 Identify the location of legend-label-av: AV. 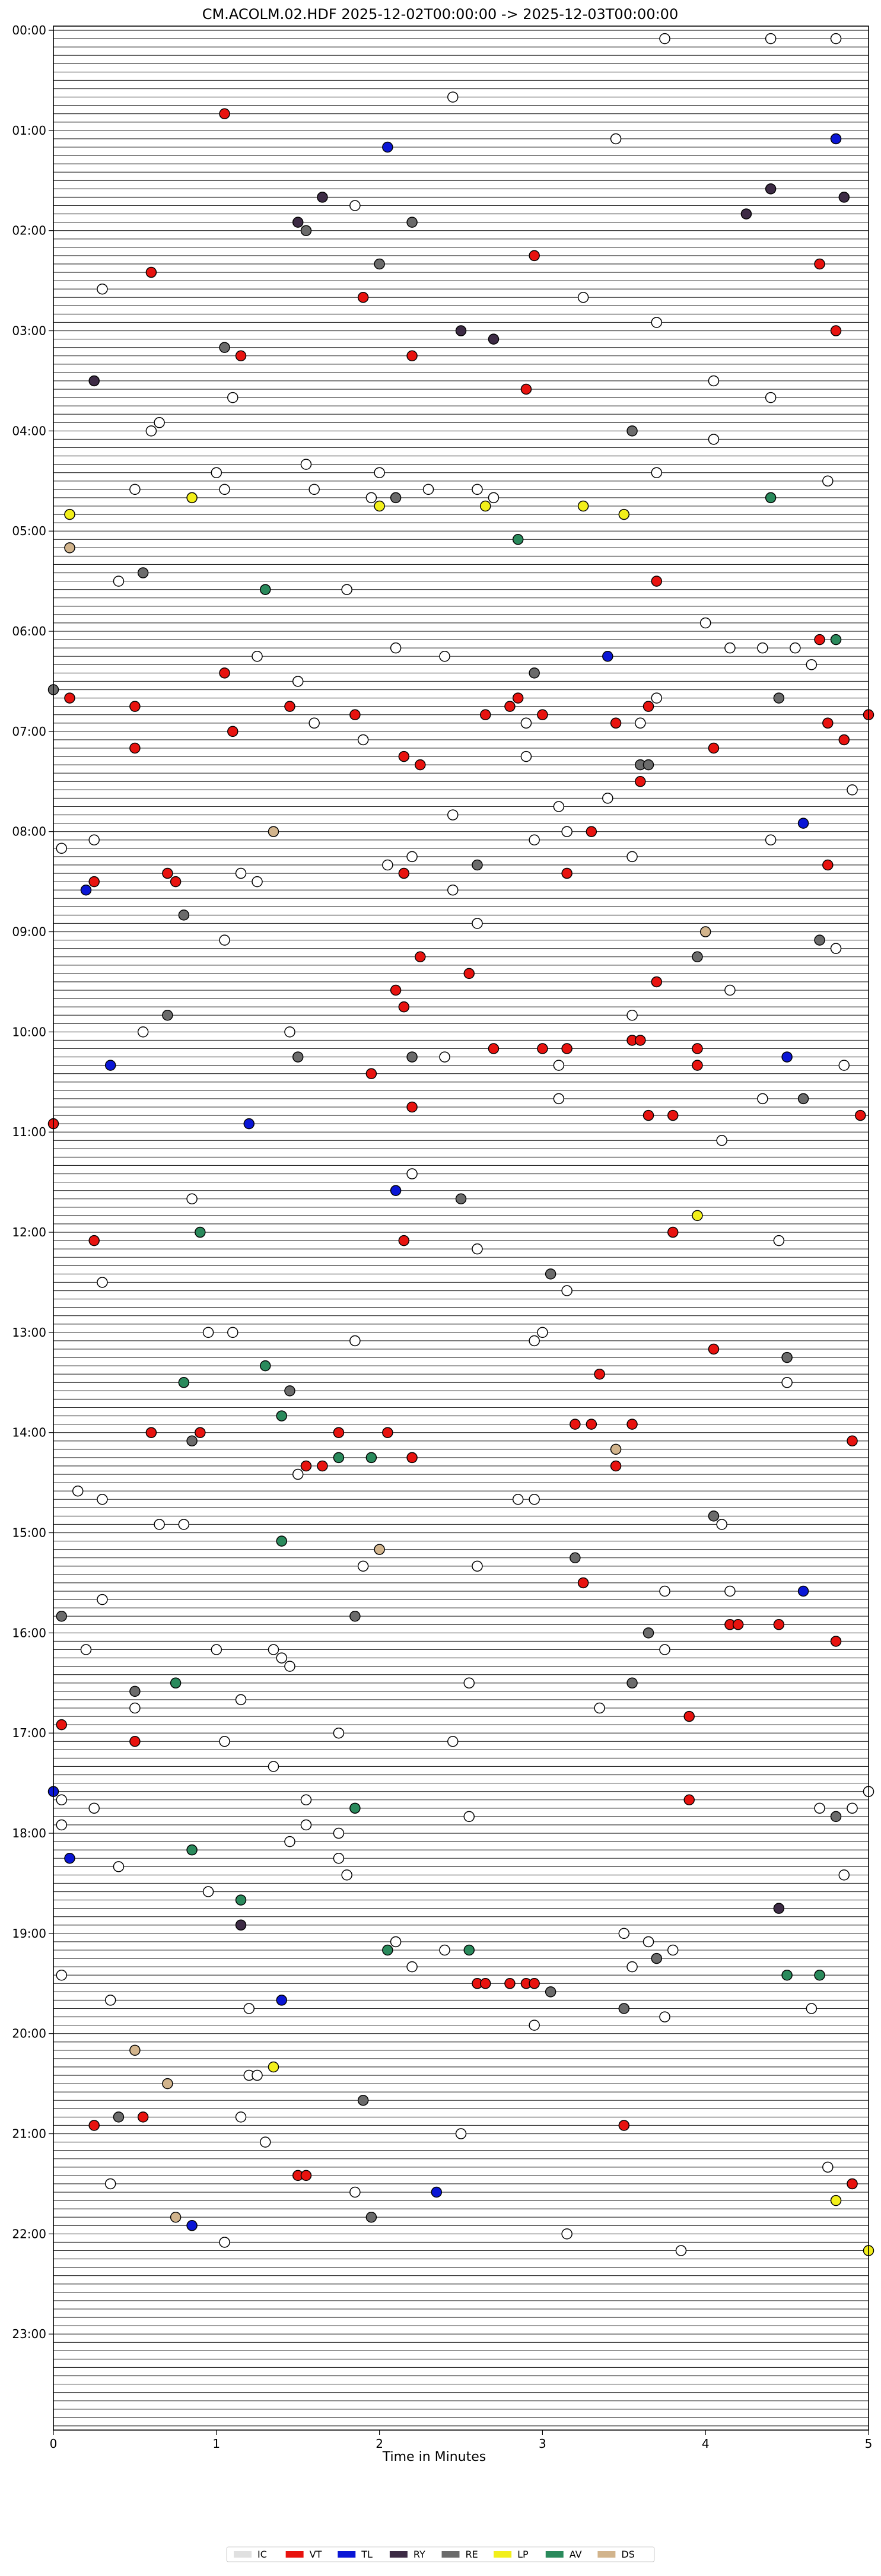
(576, 2554).